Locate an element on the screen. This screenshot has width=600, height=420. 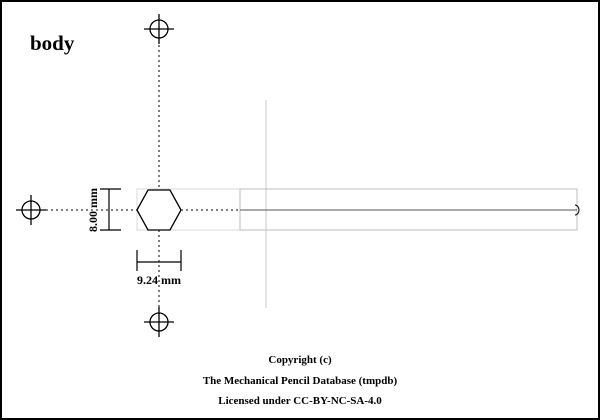
width-dimension is located at coordinates (159, 260).